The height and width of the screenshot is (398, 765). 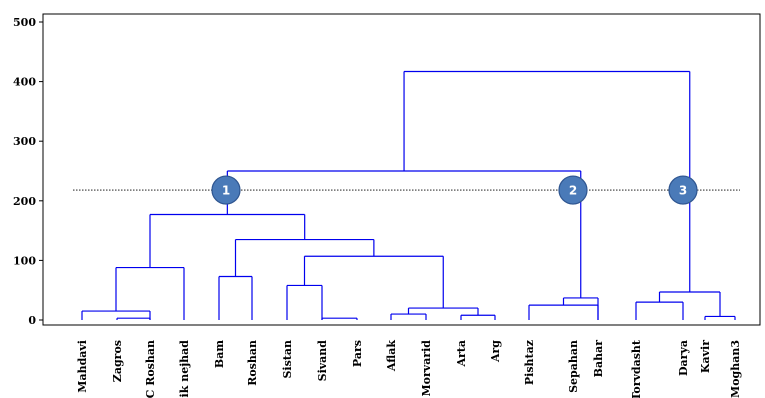 I want to click on leaf-label: Roshan, so click(x=252, y=363).